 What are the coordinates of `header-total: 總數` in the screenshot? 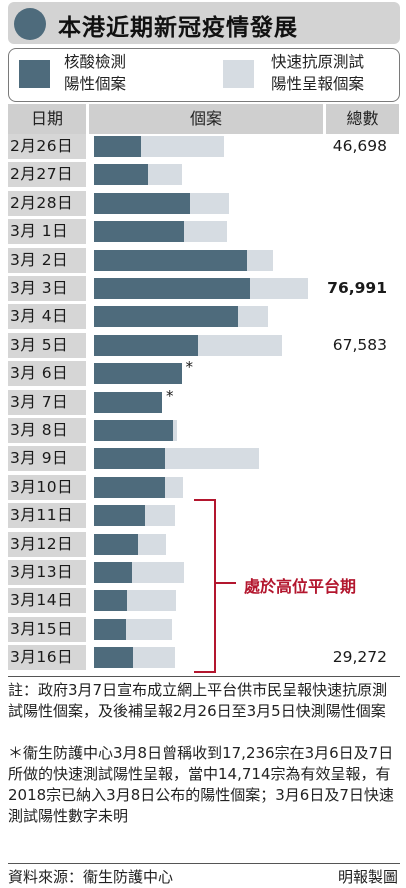 It's located at (362, 119).